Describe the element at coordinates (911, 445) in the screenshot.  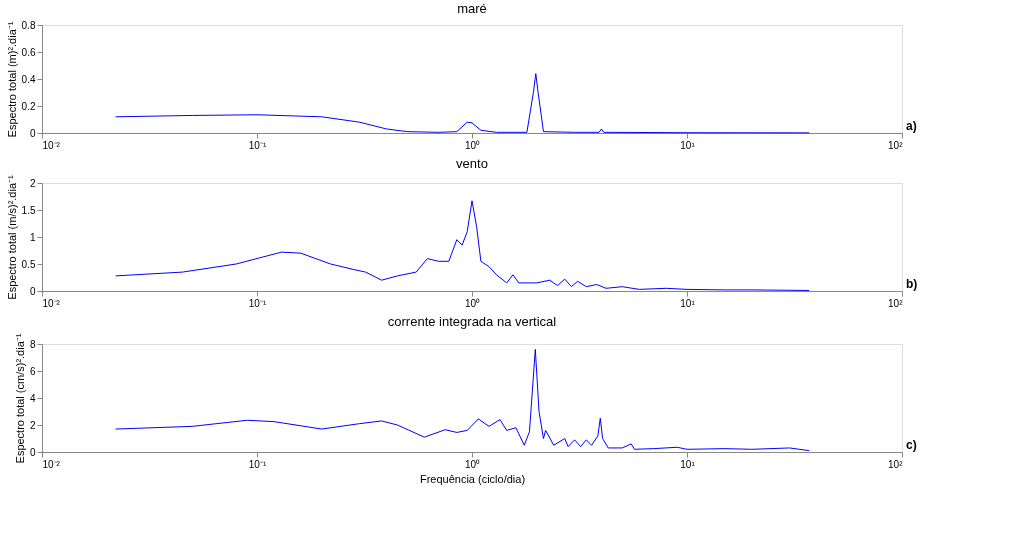
I see `text: c)` at that location.